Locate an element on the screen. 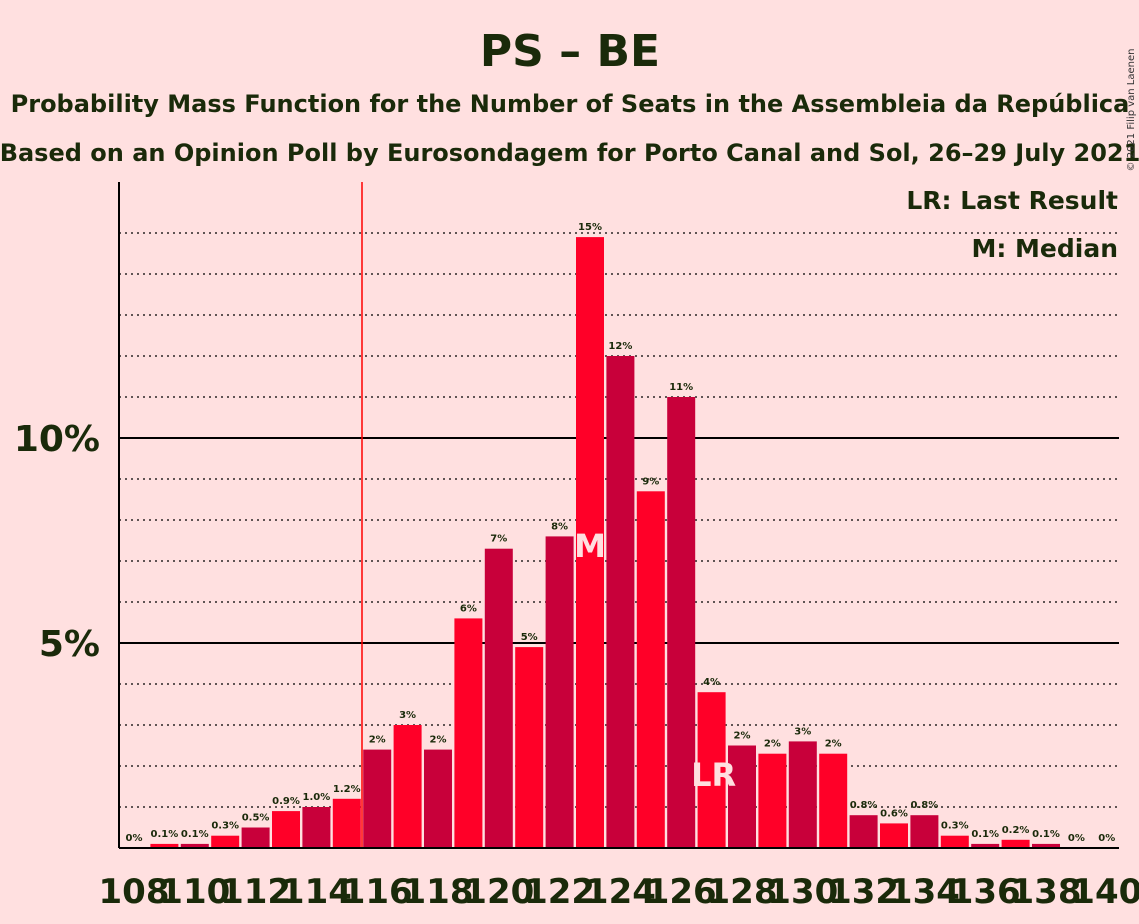 The image size is (1139, 924). x-tick-label: 136 is located at coordinates (985, 892).